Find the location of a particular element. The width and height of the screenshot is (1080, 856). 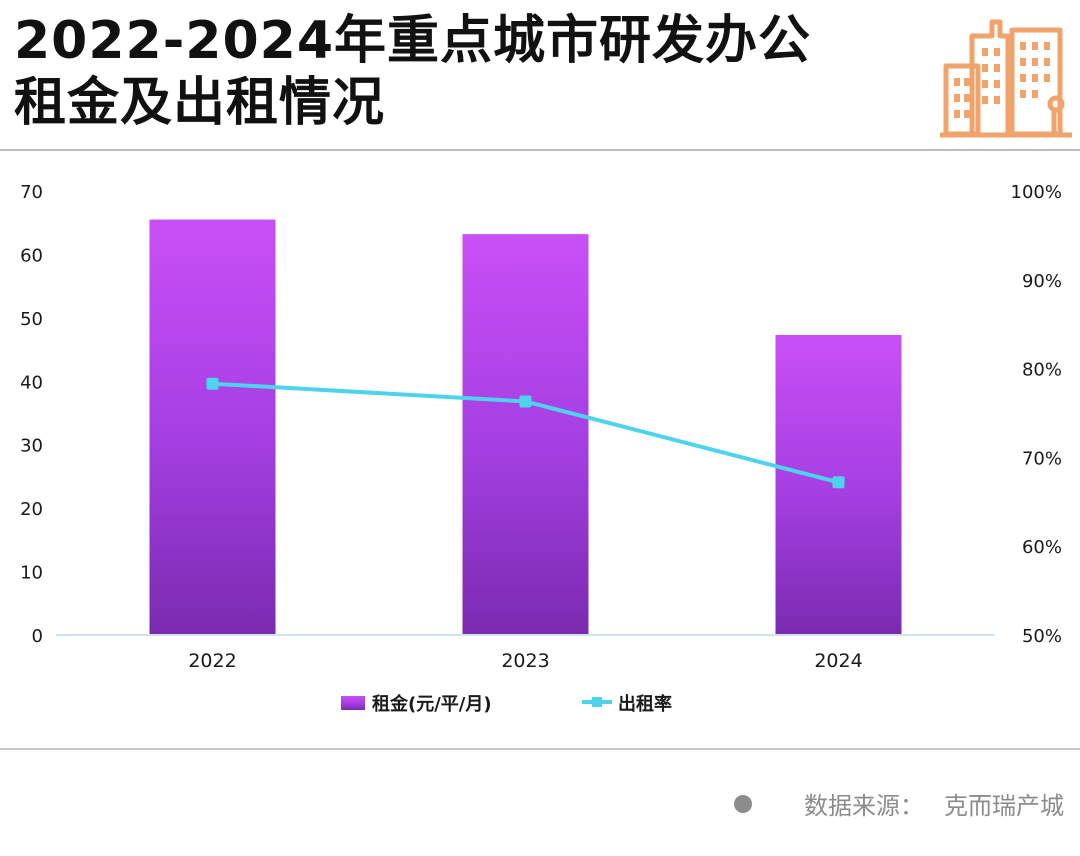

bullet-dot-icon is located at coordinates (743, 803).